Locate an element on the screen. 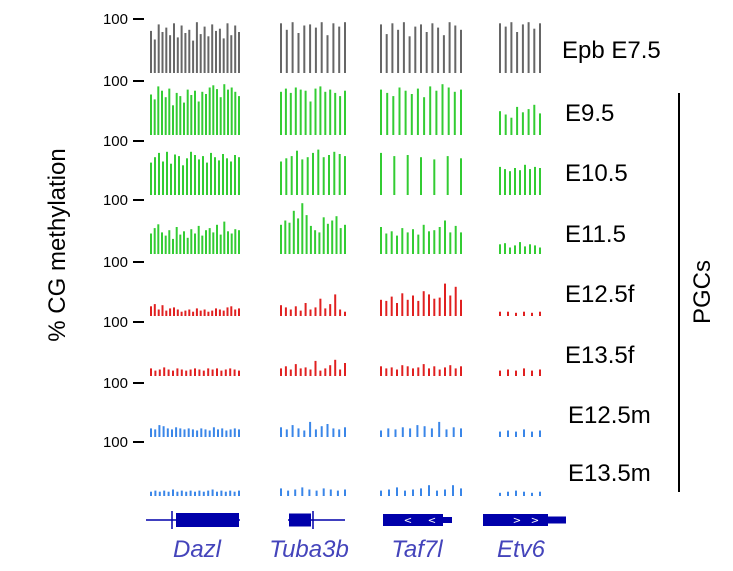 This screenshot has width=733, height=571. track-label: E12.5f is located at coordinates (600, 294).